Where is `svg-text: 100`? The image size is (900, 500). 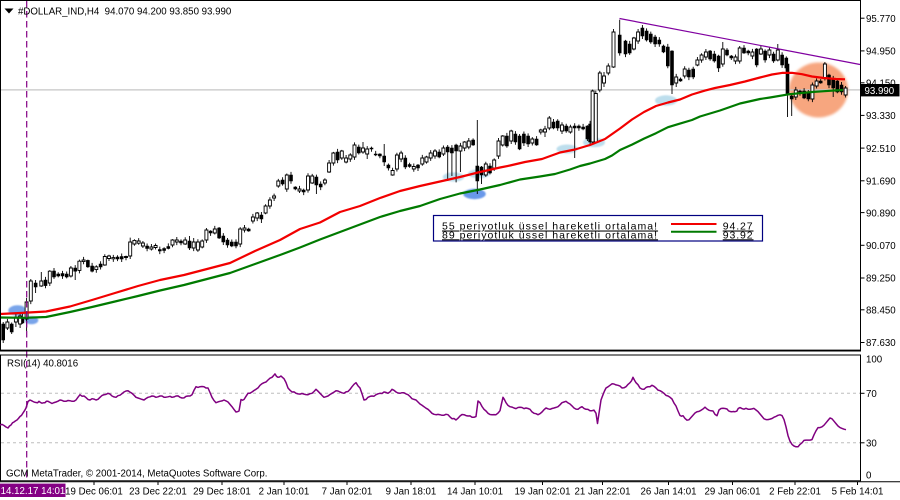
svg-text: 100 is located at coordinates (874, 360).